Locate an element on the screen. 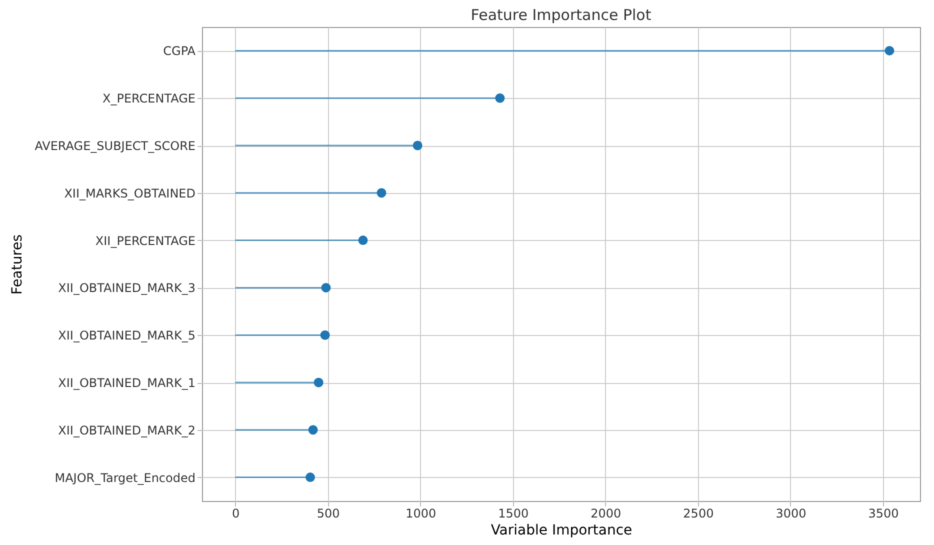 Image resolution: width=934 pixels, height=545 pixels. x-tick-label: 0 is located at coordinates (236, 513).